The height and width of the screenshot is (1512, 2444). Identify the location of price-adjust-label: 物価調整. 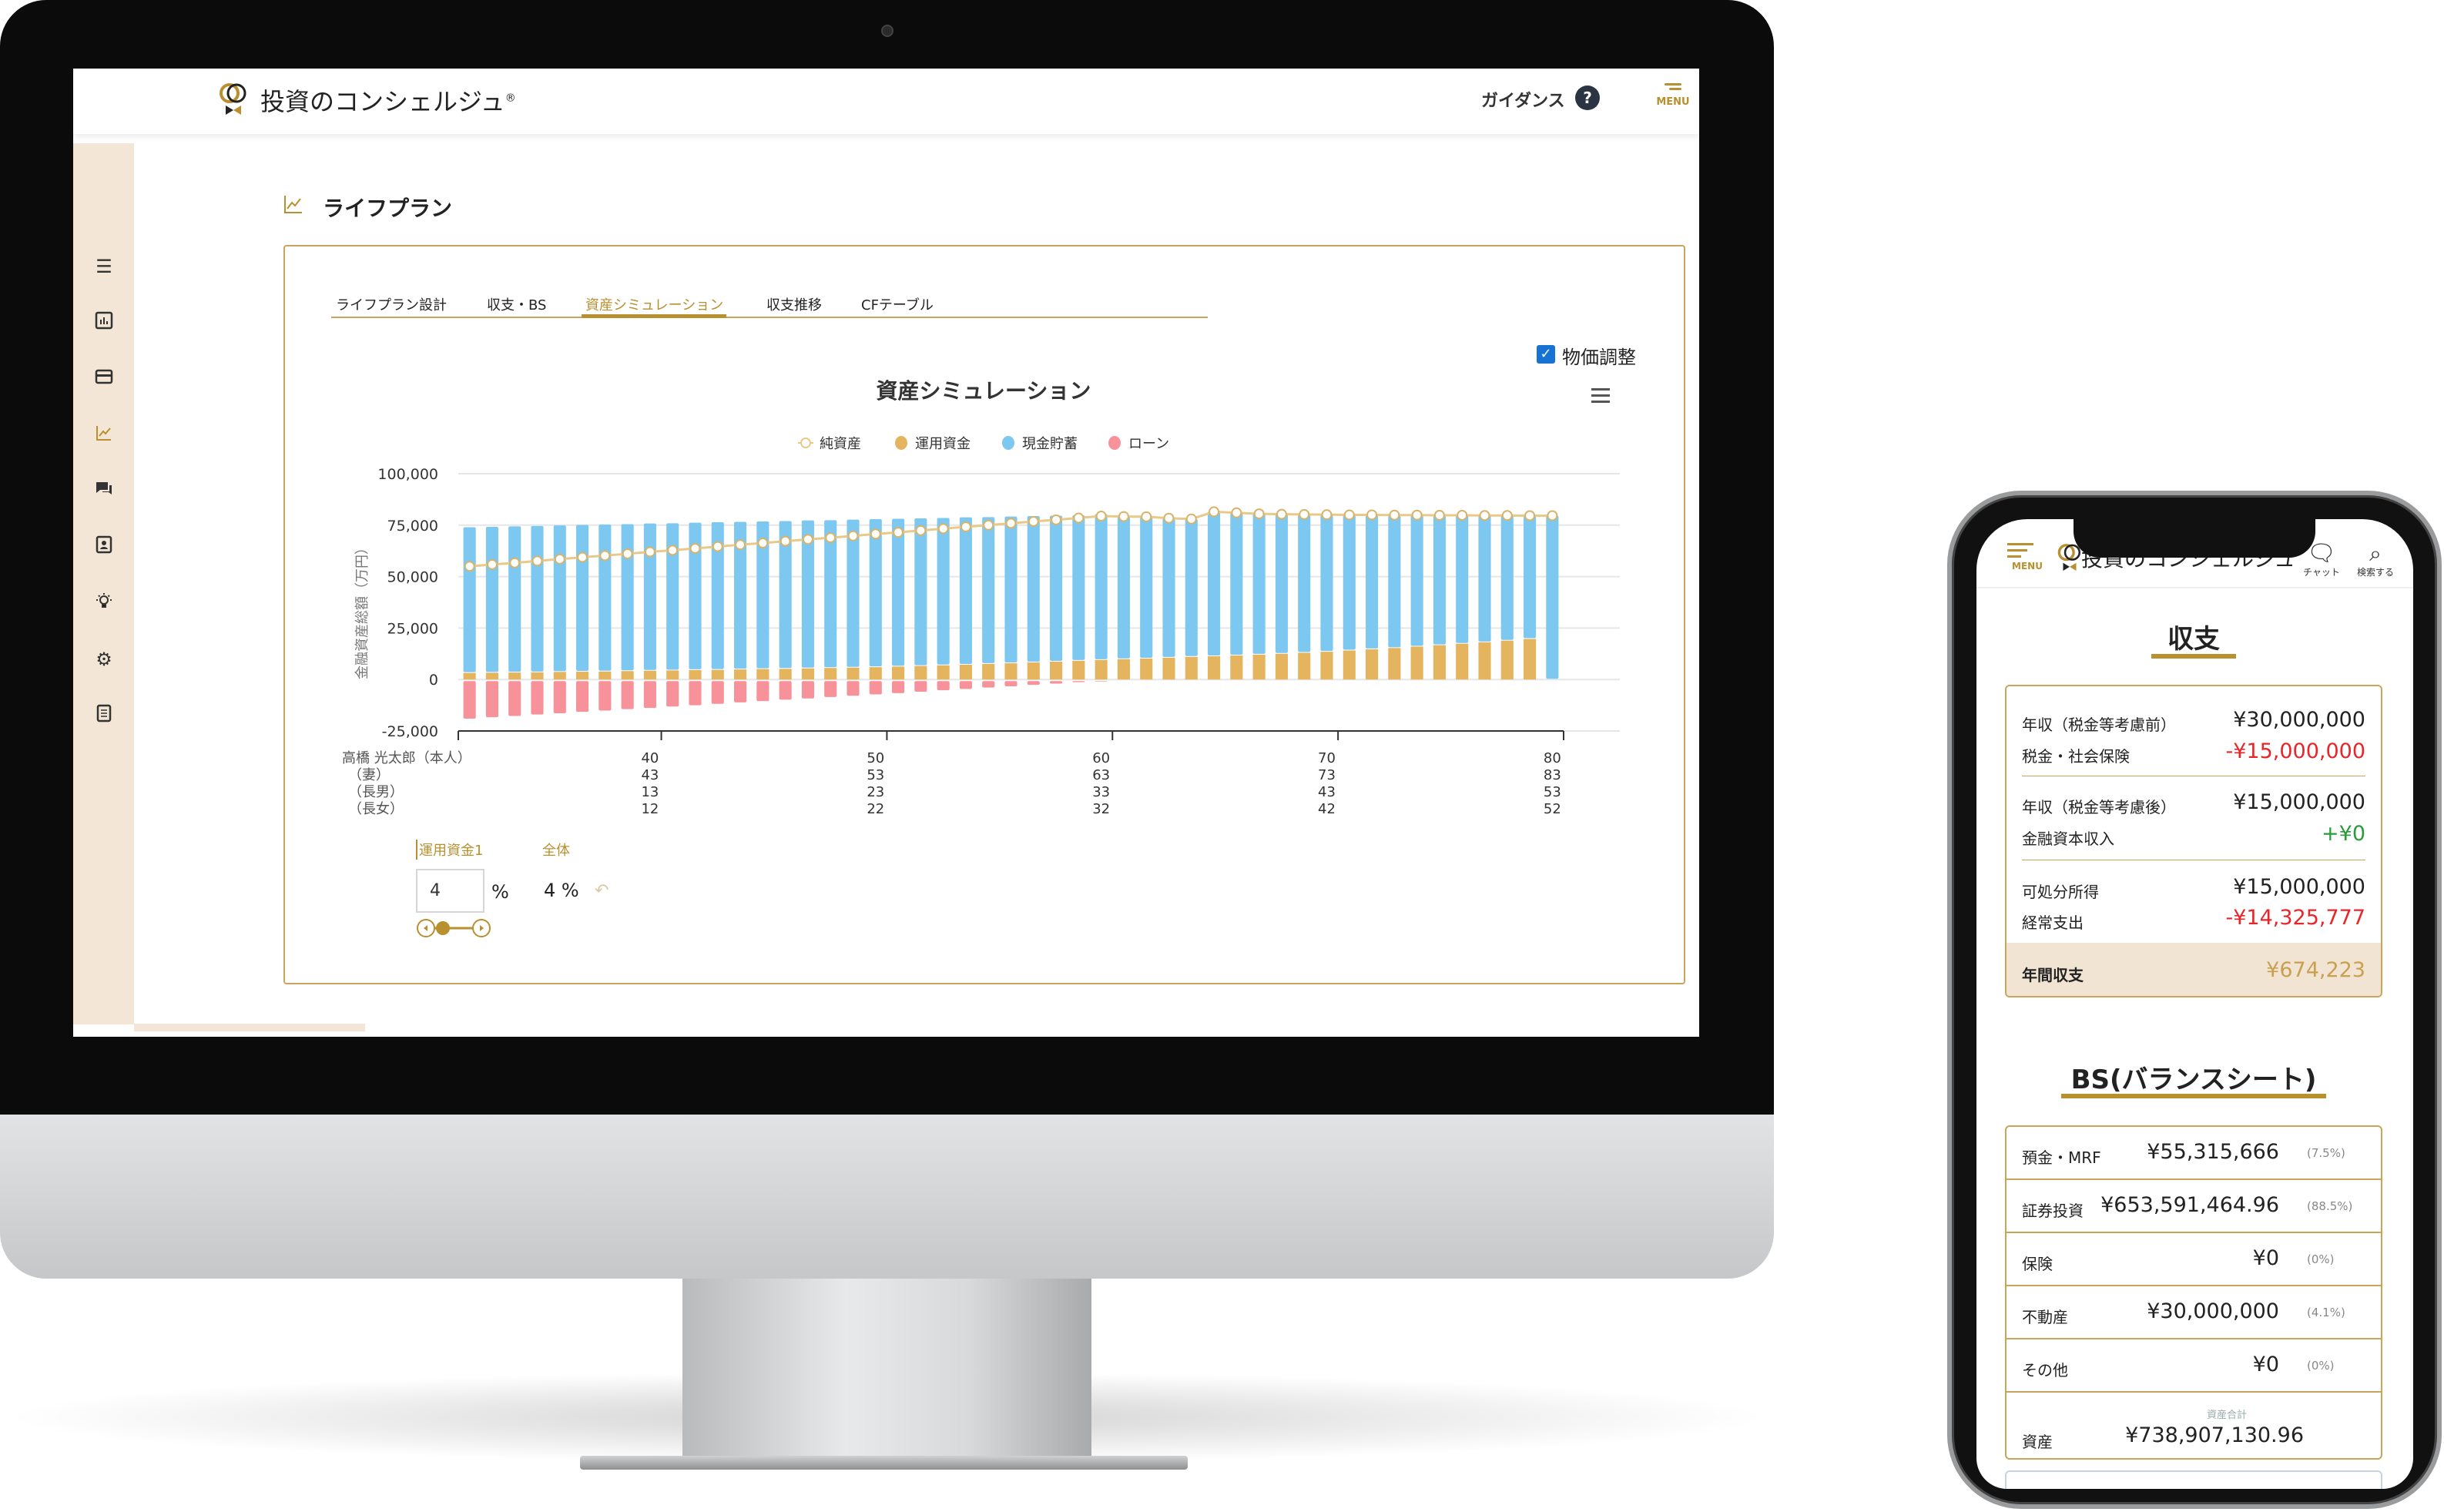
(1599, 357).